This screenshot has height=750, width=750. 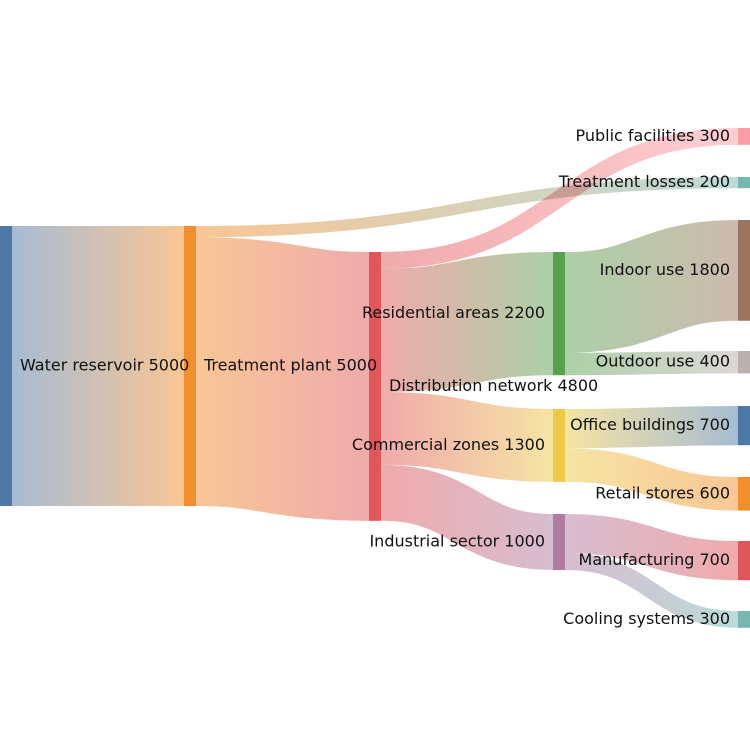 What do you see at coordinates (651, 590) in the screenshot?
I see `link-industrial-to-cooling` at bounding box center [651, 590].